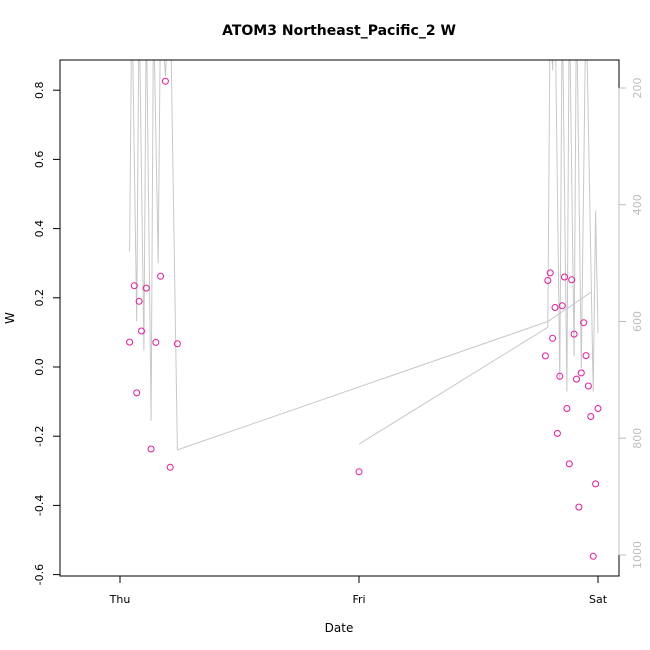  I want to click on x-tick-label-0: Thu, so click(120, 599).